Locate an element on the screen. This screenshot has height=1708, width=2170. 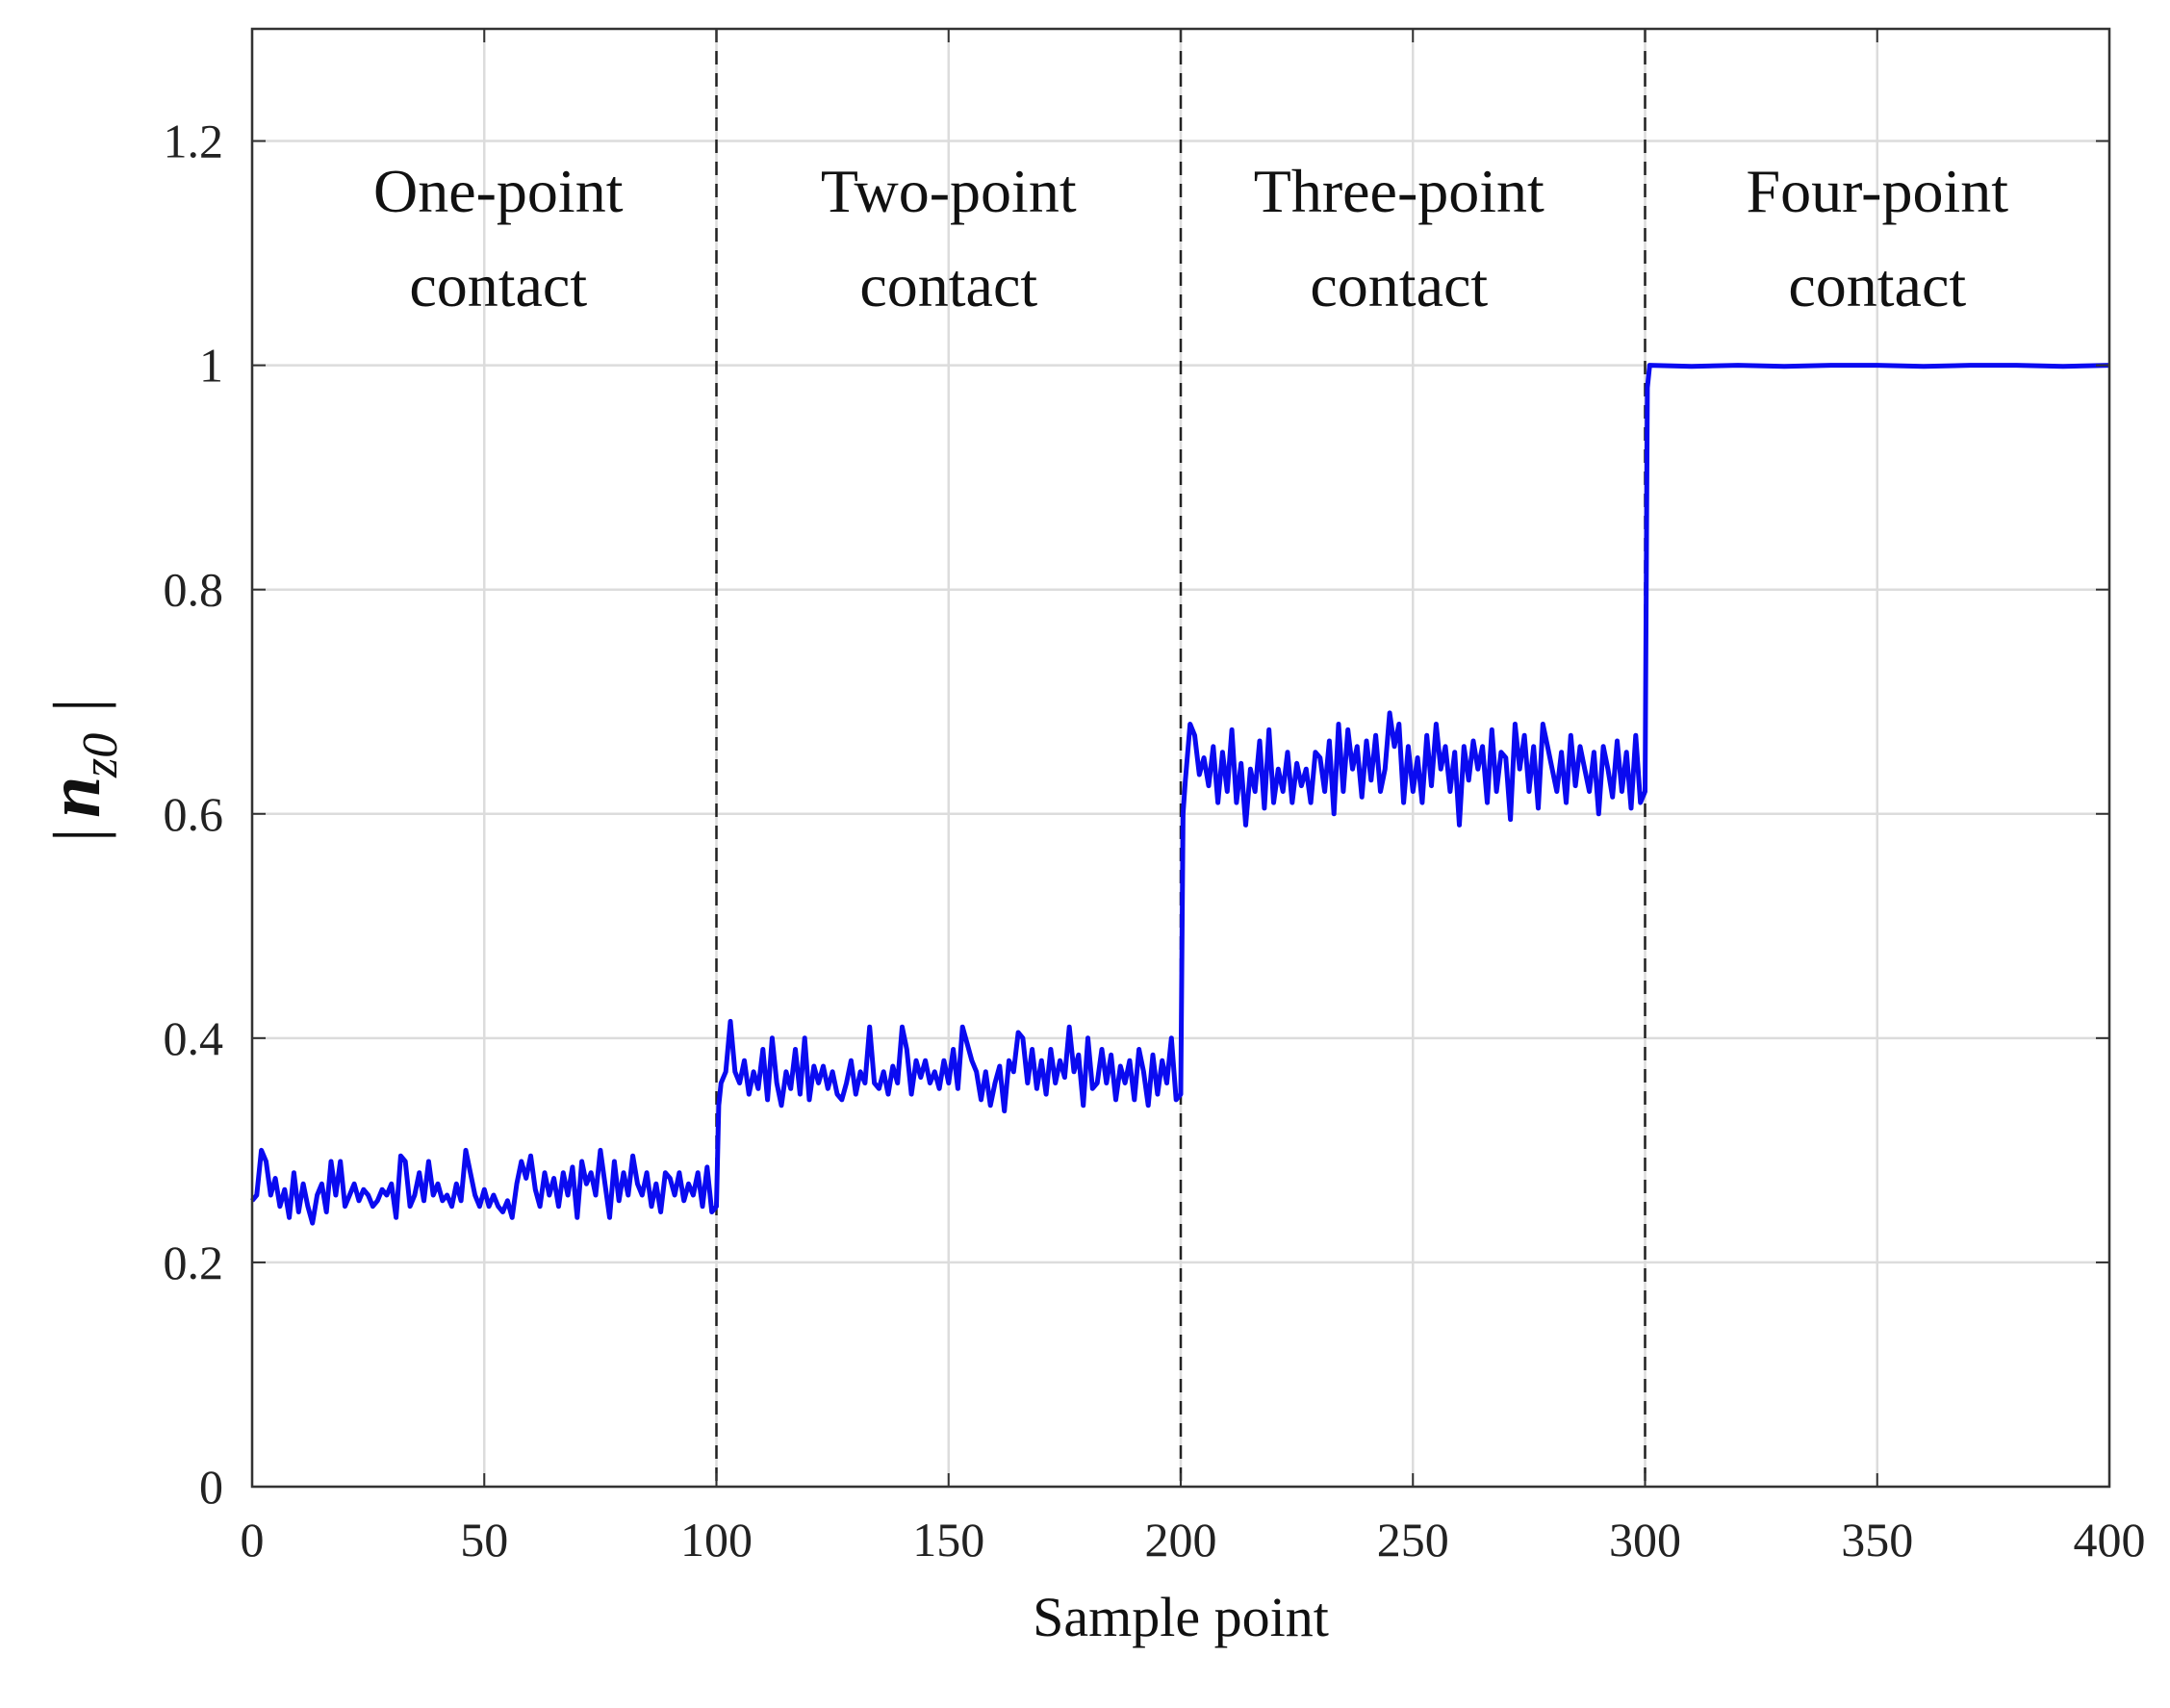
y-axis-title-bar-right: | is located at coordinates (77, 705).